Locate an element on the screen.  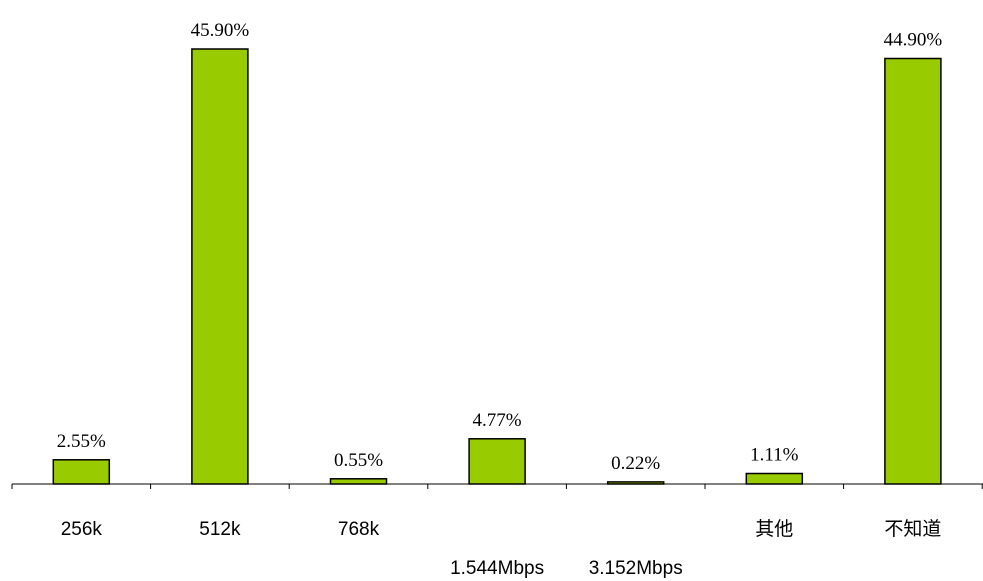
category-label: 1.544Mbps is located at coordinates (497, 568).